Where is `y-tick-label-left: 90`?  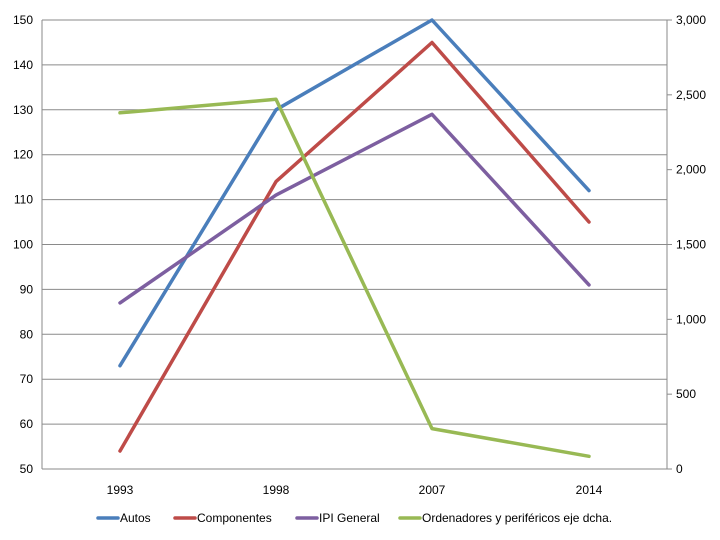 y-tick-label-left: 90 is located at coordinates (27, 289).